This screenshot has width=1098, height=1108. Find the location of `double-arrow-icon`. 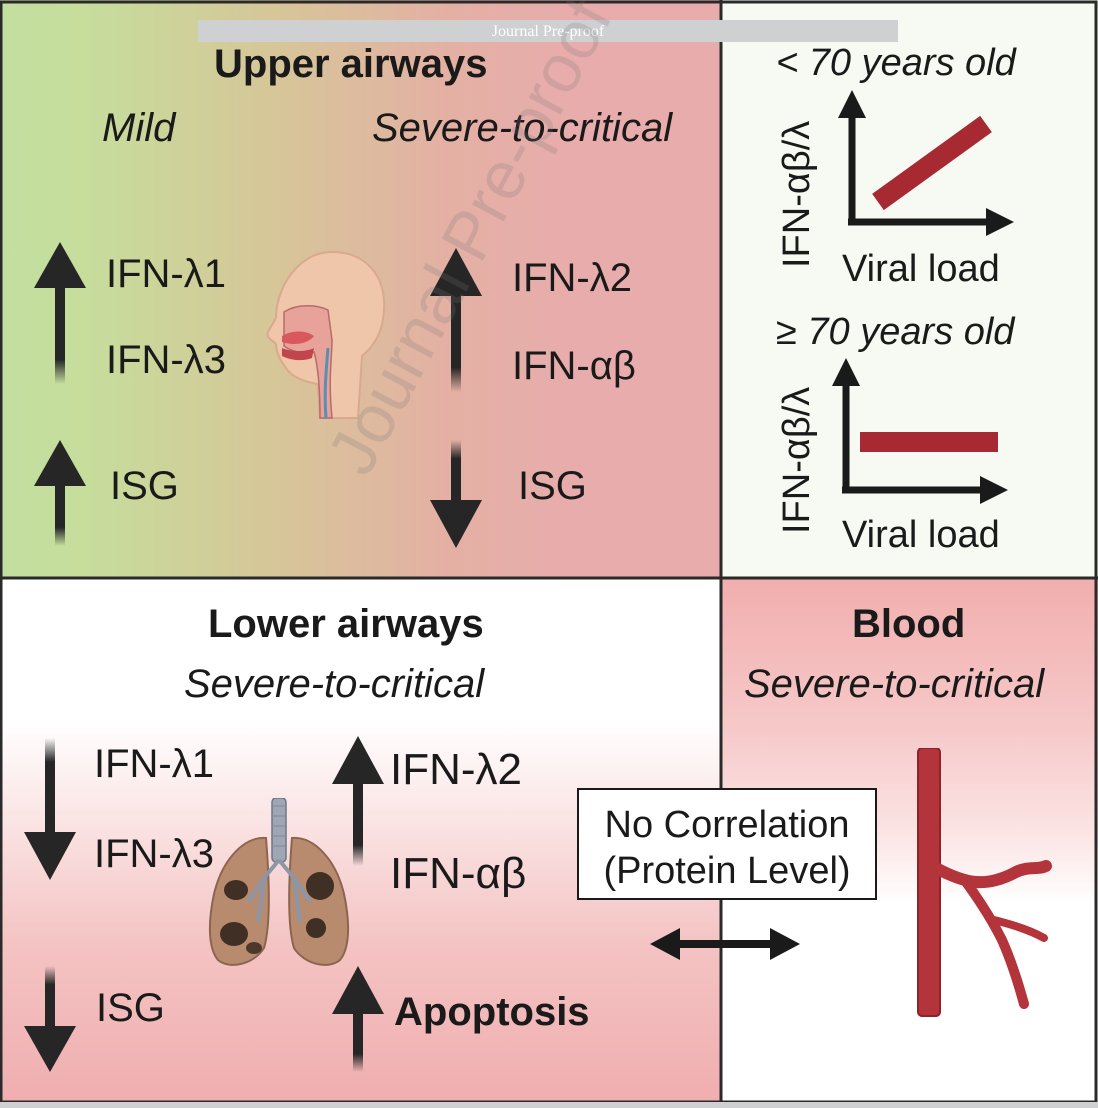

double-arrow-icon is located at coordinates (725, 944).